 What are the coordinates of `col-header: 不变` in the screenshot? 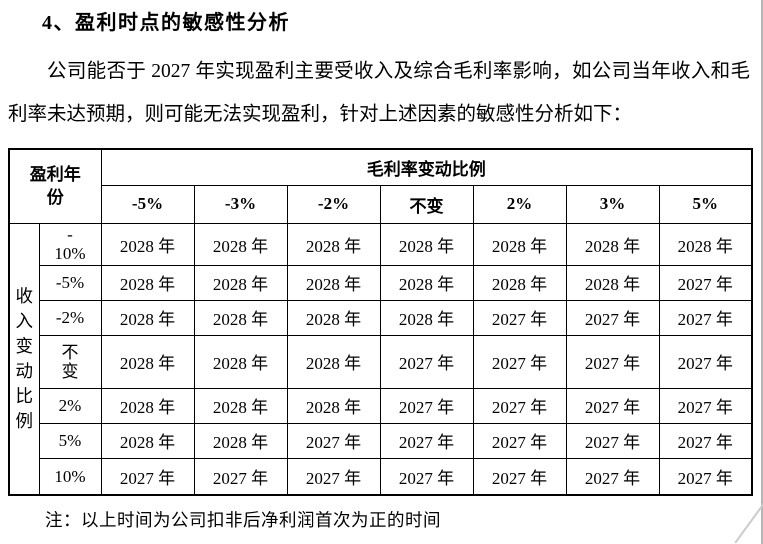 It's located at (426, 204).